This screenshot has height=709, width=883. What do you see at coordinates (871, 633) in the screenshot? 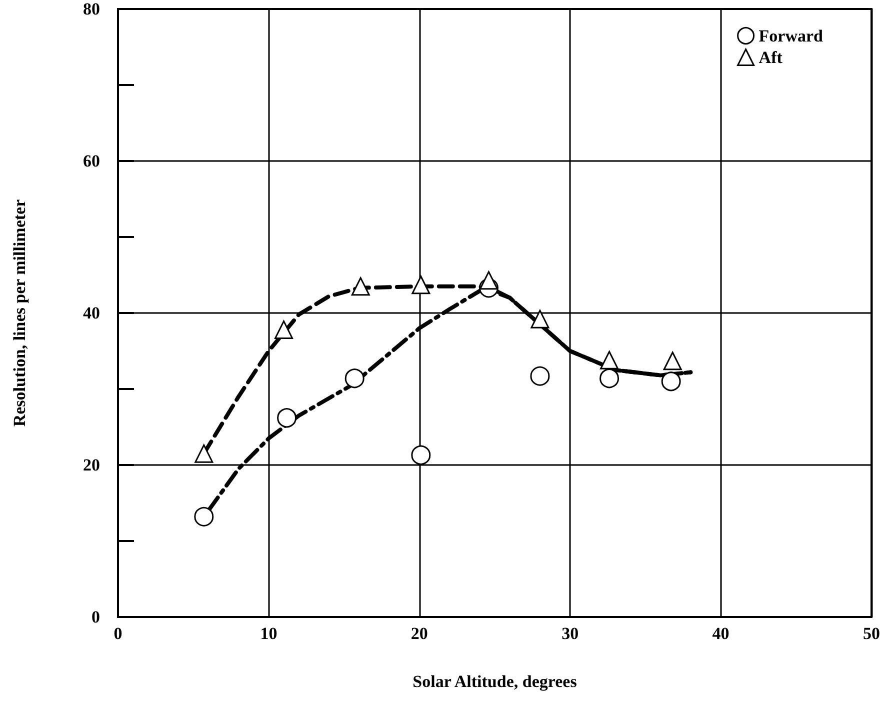
I see `x-tick-label: 50` at bounding box center [871, 633].